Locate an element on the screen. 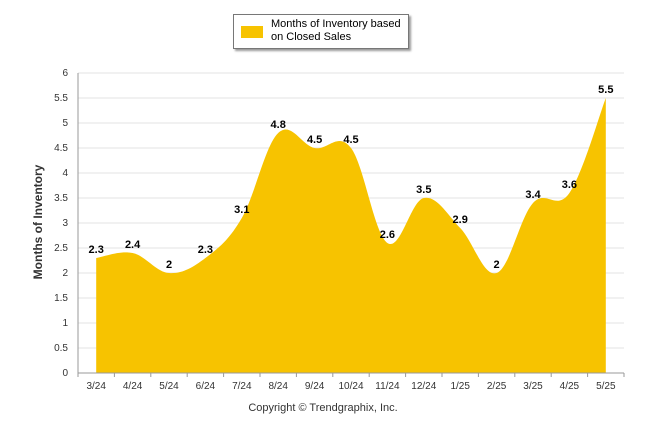  y-axis-ticks: 0 0.5 1 1.5 2 2.5 3 3.5 4 4.5 5 5.5 6 is located at coordinates (61, 223).